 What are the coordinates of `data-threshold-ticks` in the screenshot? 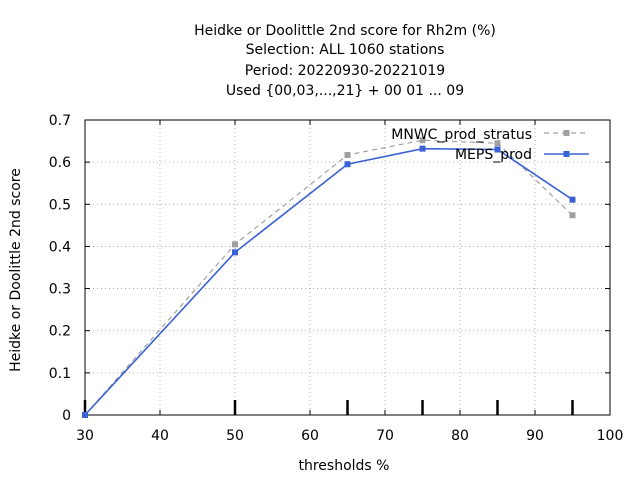 It's located at (328, 407).